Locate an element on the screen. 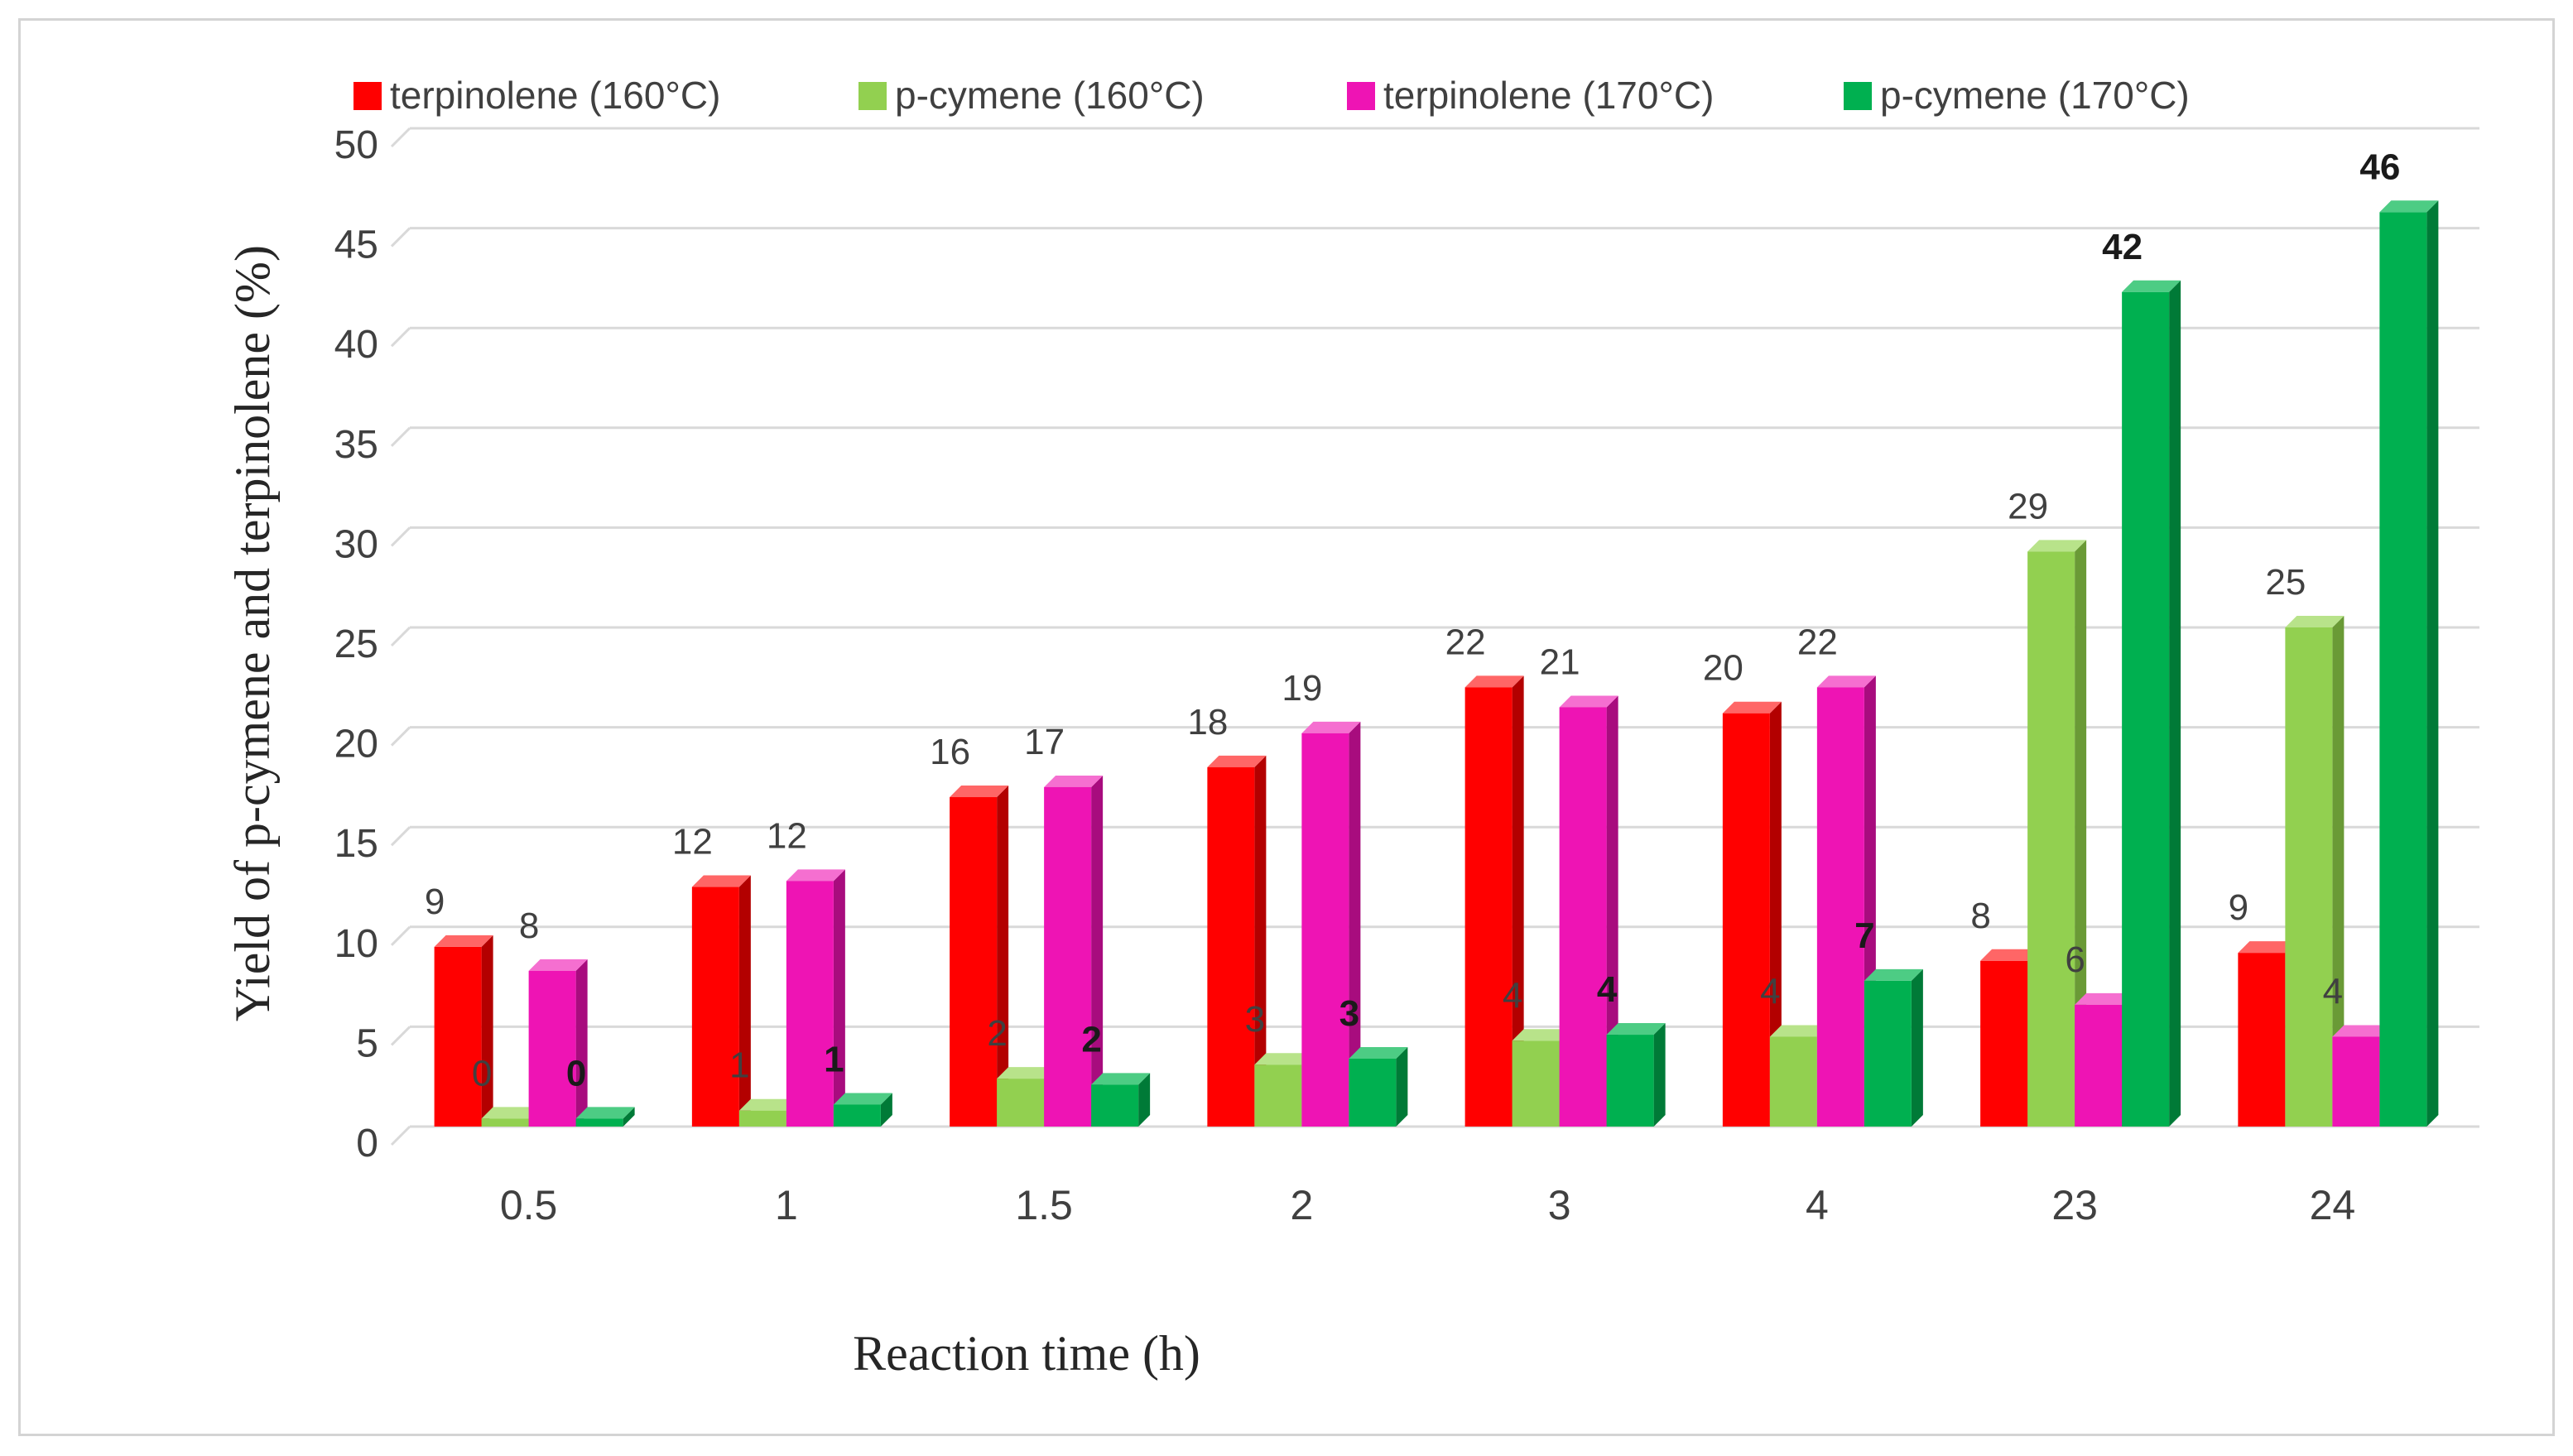 Image resolution: width=2573 pixels, height=1456 pixels. data-label: 2 is located at coordinates (997, 1033).